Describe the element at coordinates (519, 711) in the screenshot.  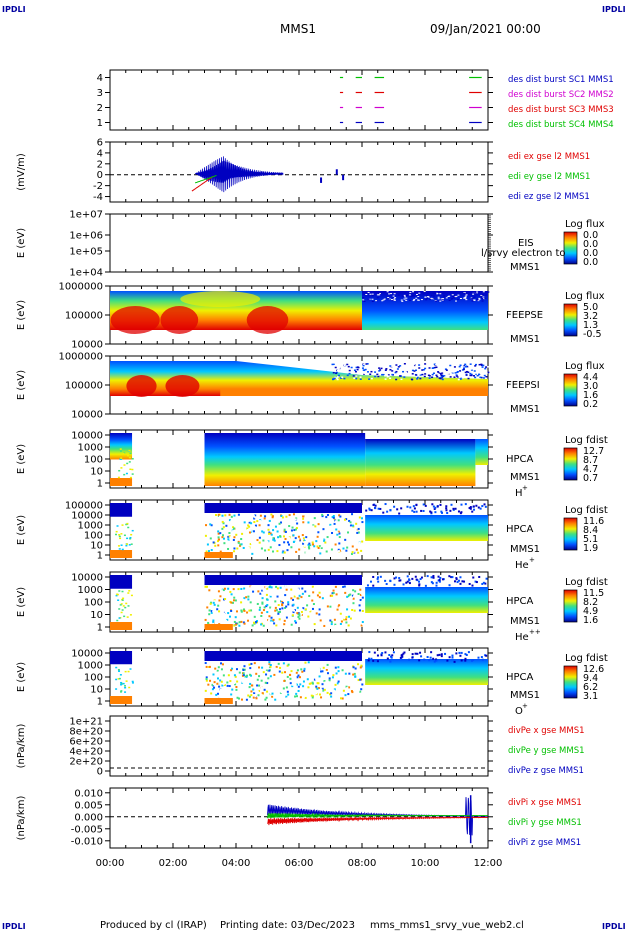
I see `species-label: O` at that location.